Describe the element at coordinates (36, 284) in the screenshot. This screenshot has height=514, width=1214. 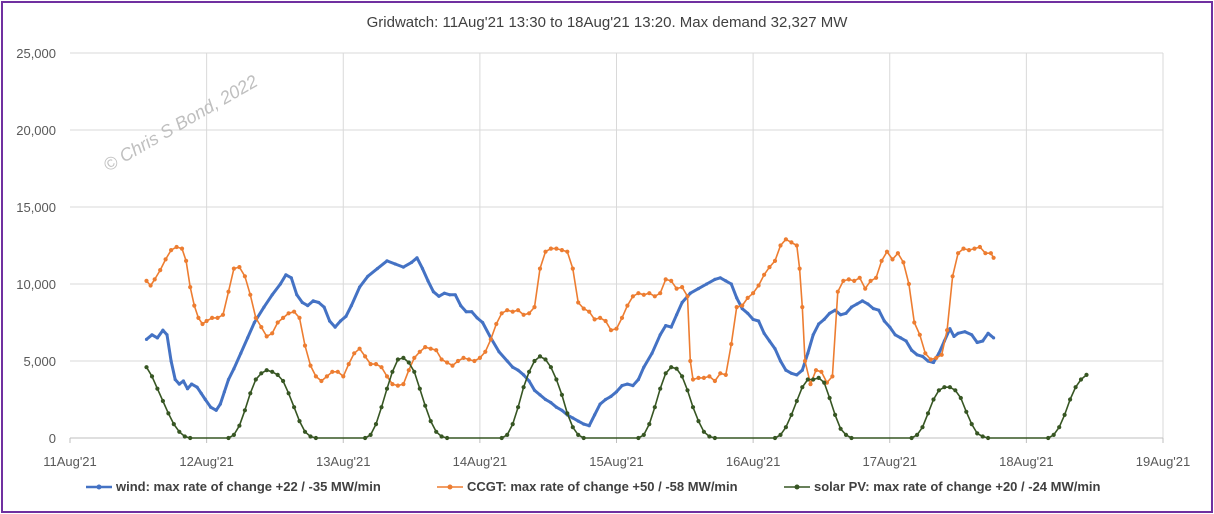
I see `y-tick-label: 10,000` at that location.